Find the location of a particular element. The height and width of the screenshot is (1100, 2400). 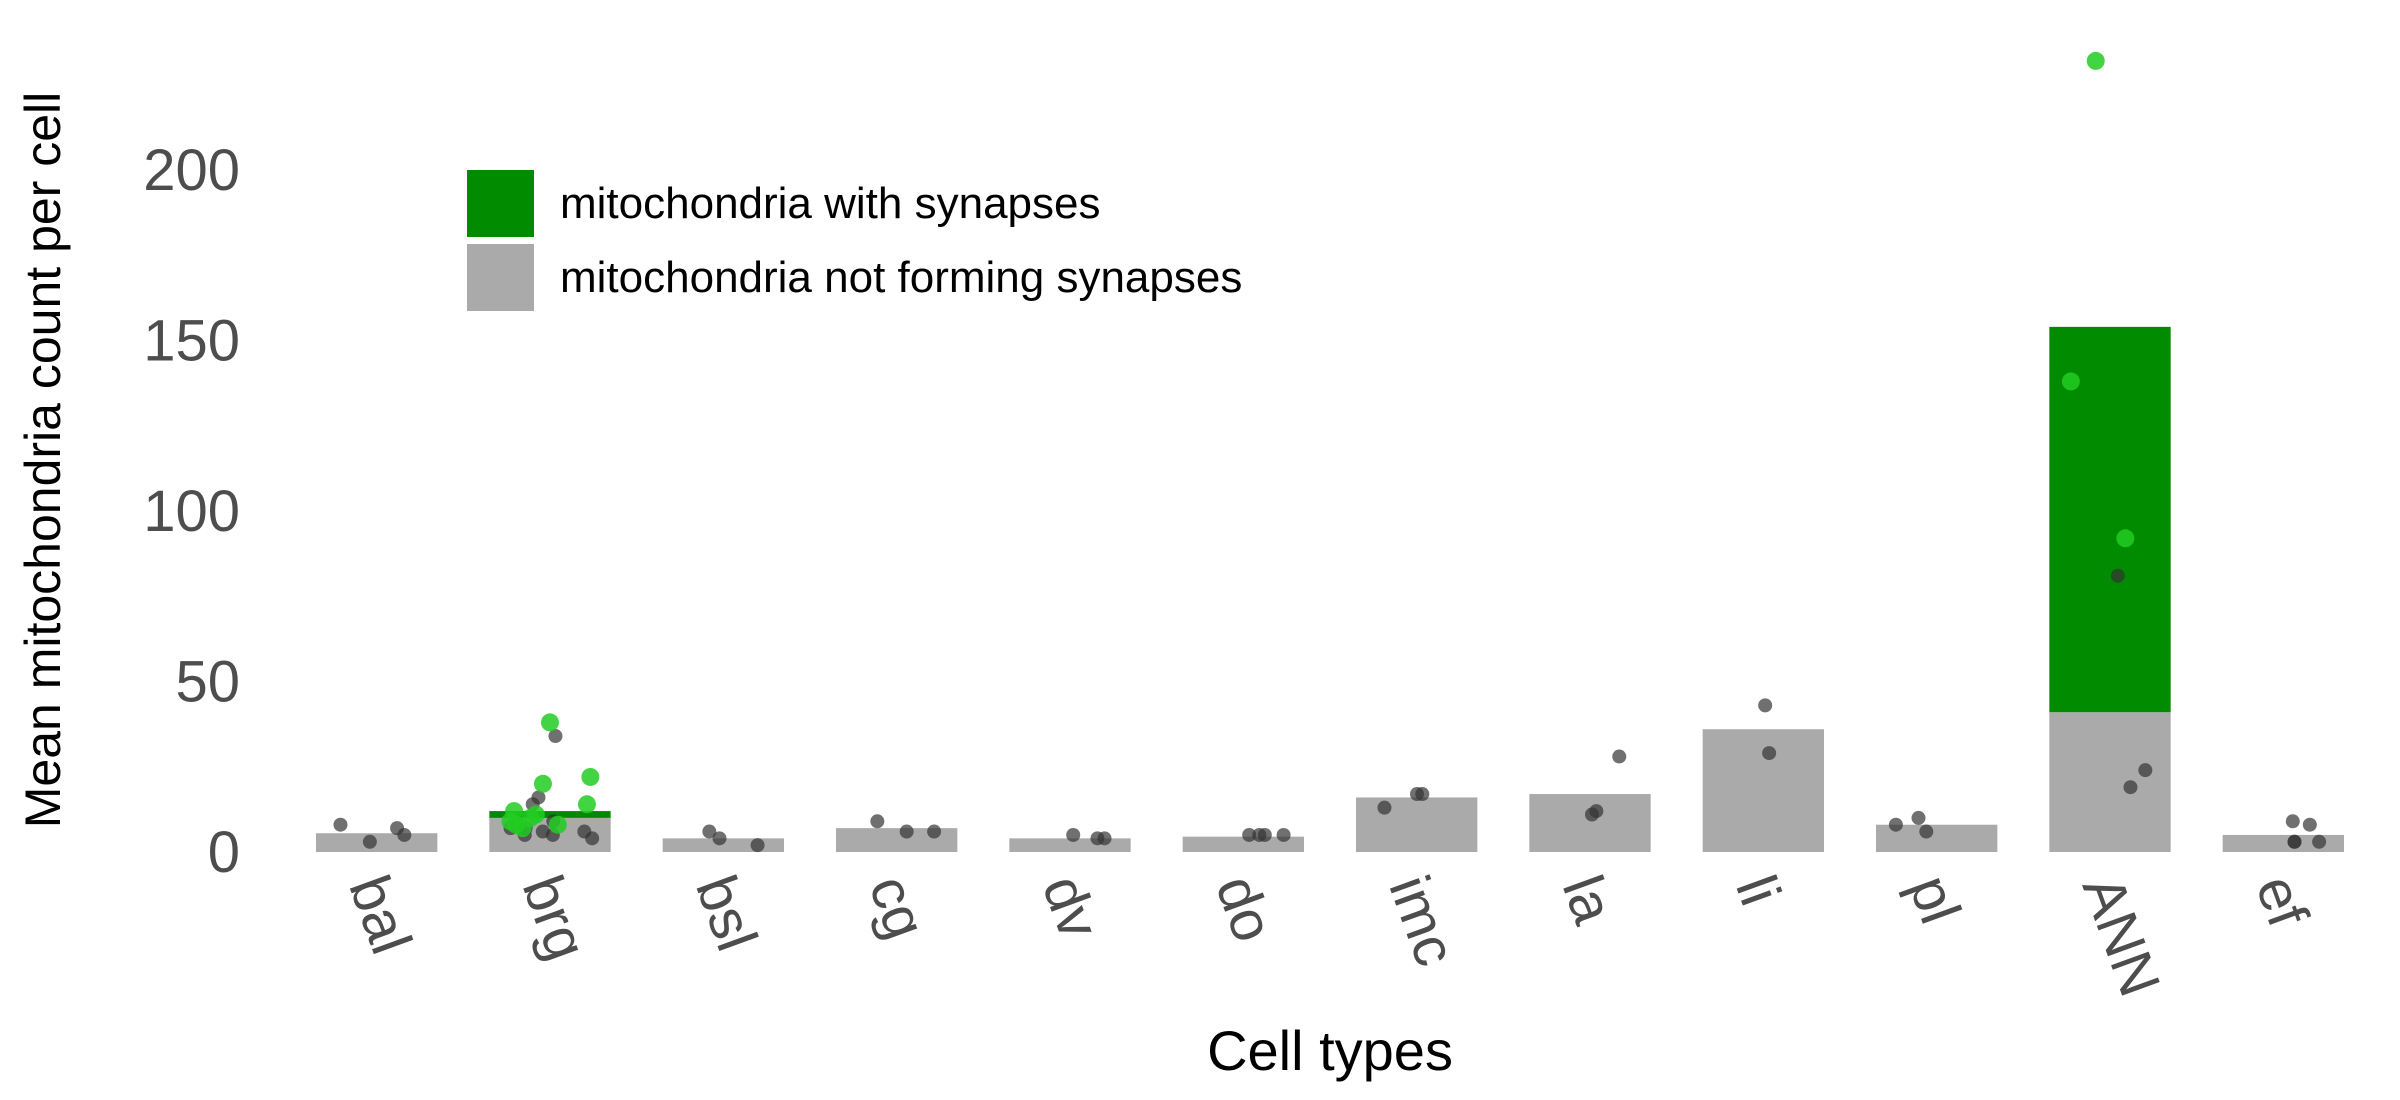

bar-not-synapses-ANN is located at coordinates (2110, 782).